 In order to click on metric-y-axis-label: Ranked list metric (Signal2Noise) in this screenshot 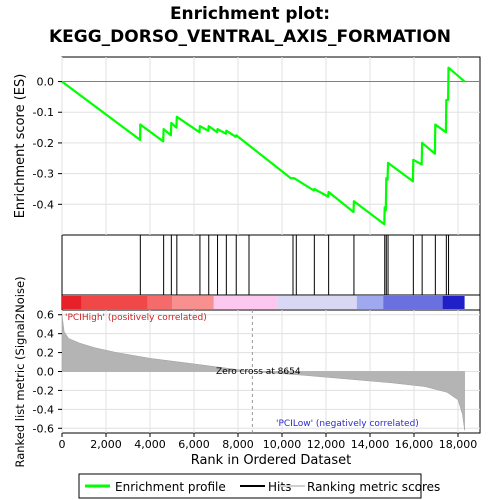, I will do `click(20, 371)`.